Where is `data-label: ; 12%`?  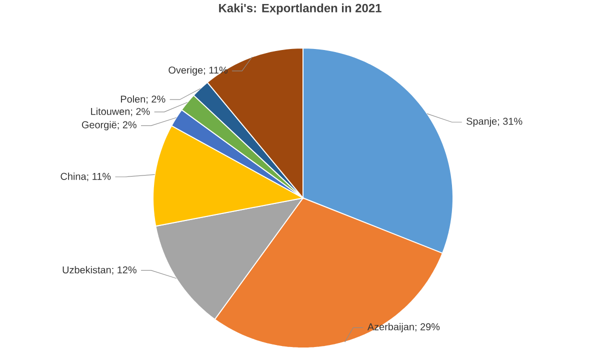 data-label: ; 12% is located at coordinates (124, 270).